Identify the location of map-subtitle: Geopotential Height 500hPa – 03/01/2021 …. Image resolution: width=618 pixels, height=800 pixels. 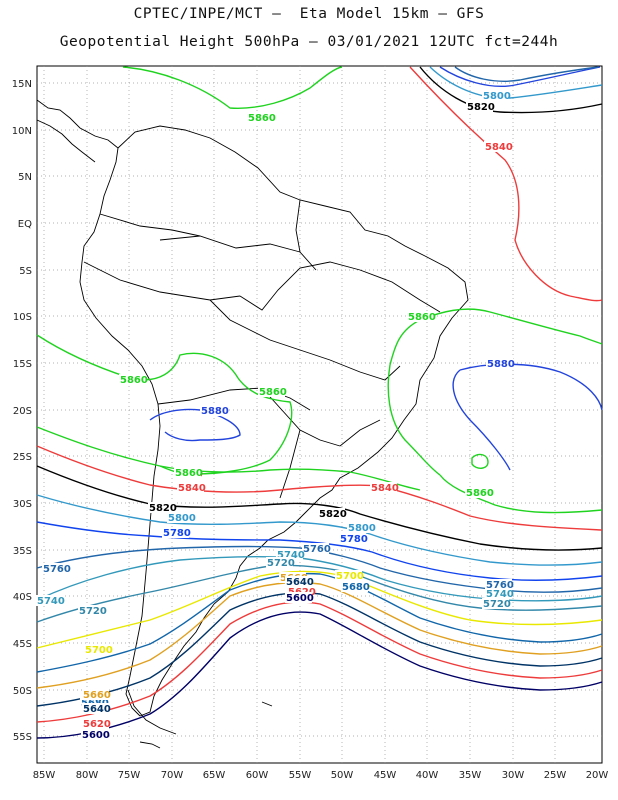
(309, 42).